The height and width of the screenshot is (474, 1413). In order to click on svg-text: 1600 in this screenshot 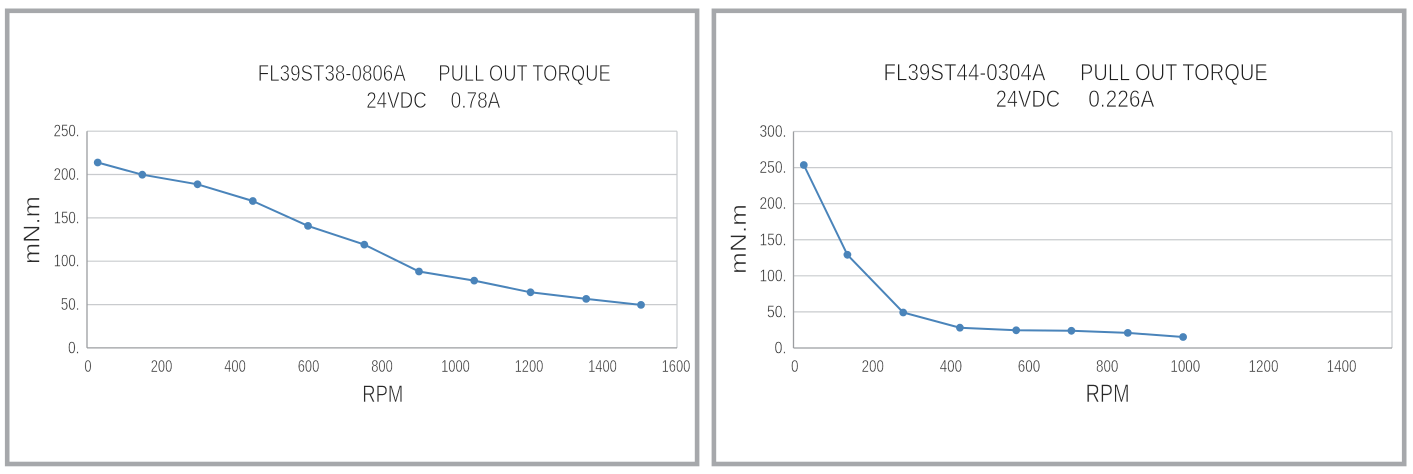, I will do `click(676, 366)`.